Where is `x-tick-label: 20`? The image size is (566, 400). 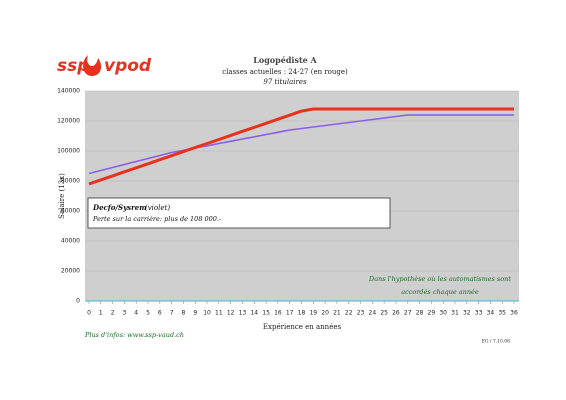
x-tick-label: 20 is located at coordinates (325, 313).